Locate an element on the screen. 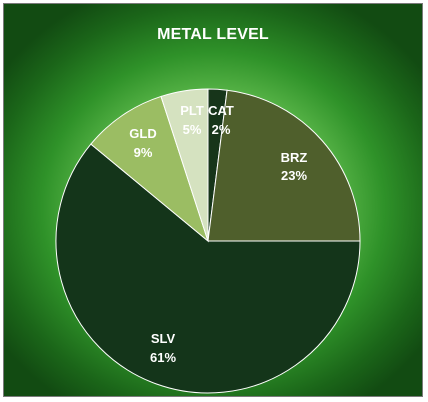 Image resolution: width=428 pixels, height=402 pixels. slice-label-brz: BRZ is located at coordinates (294, 157).